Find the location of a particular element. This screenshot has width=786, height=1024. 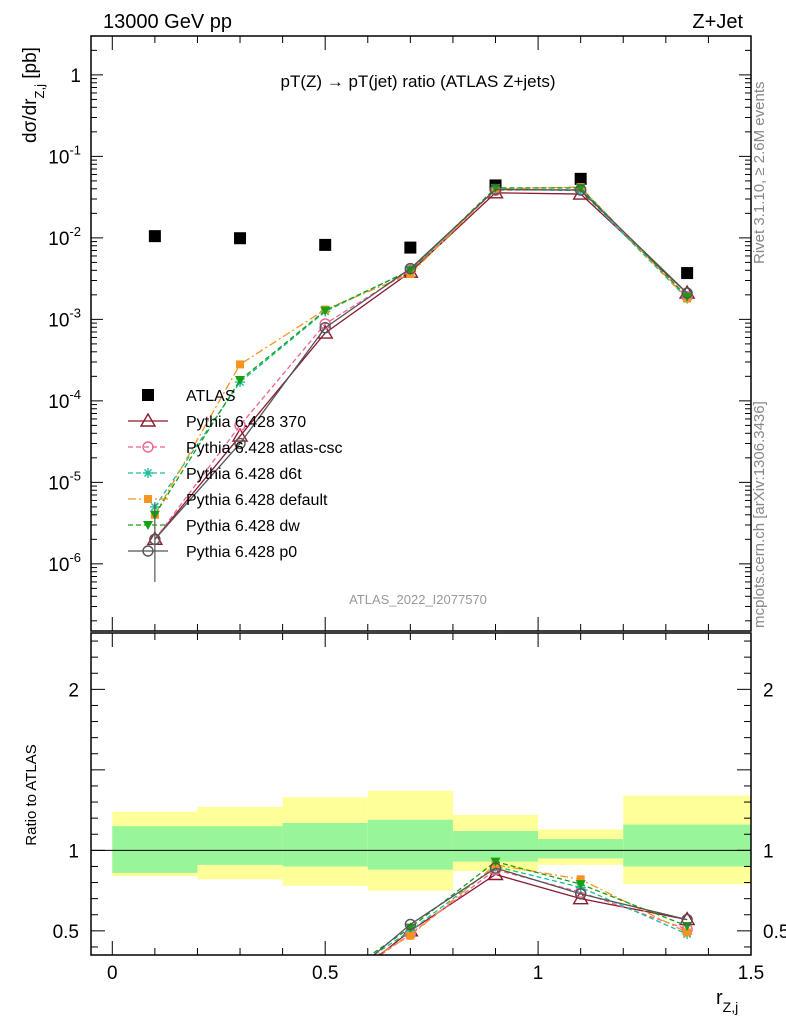

ratio-xtick-label: 1 is located at coordinates (538, 973).